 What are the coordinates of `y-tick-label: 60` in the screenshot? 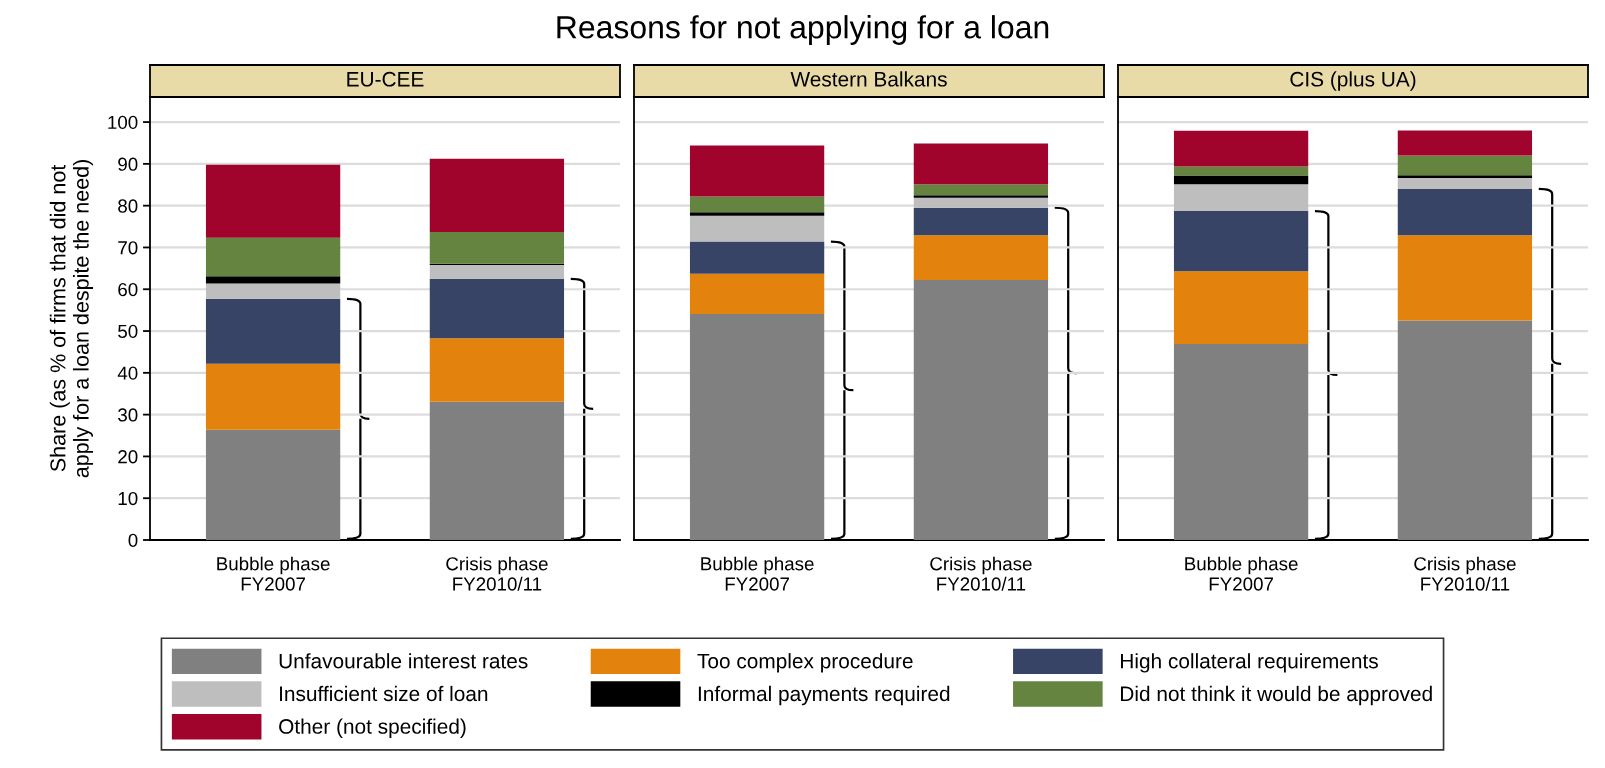 It's located at (128, 289).